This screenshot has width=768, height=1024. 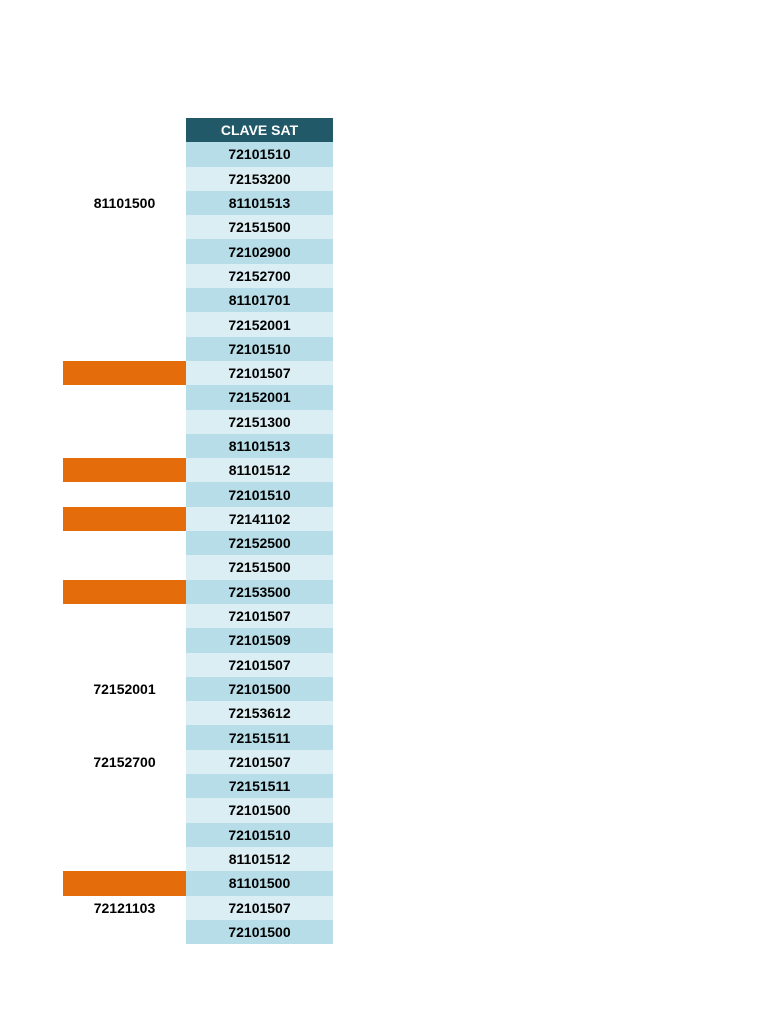 I want to click on left-cell: 72152001, so click(x=124, y=688).